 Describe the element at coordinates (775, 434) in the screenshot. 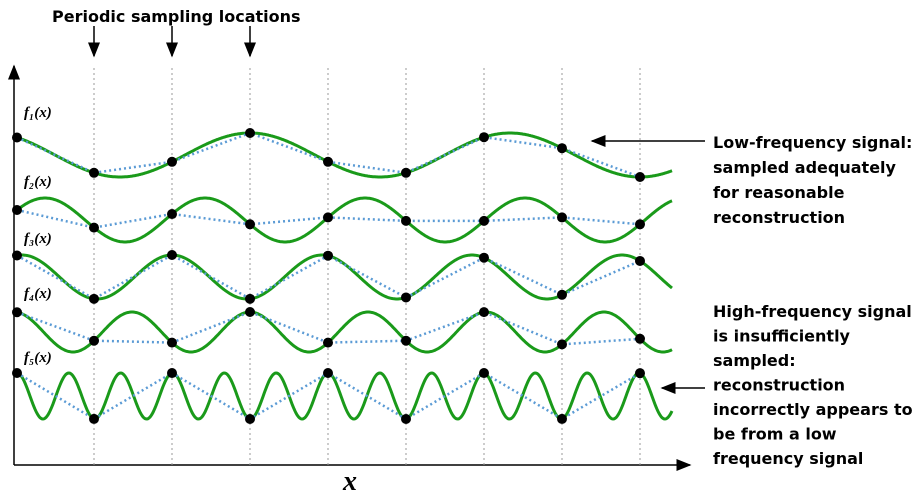

I see `annotation: be from a low` at that location.